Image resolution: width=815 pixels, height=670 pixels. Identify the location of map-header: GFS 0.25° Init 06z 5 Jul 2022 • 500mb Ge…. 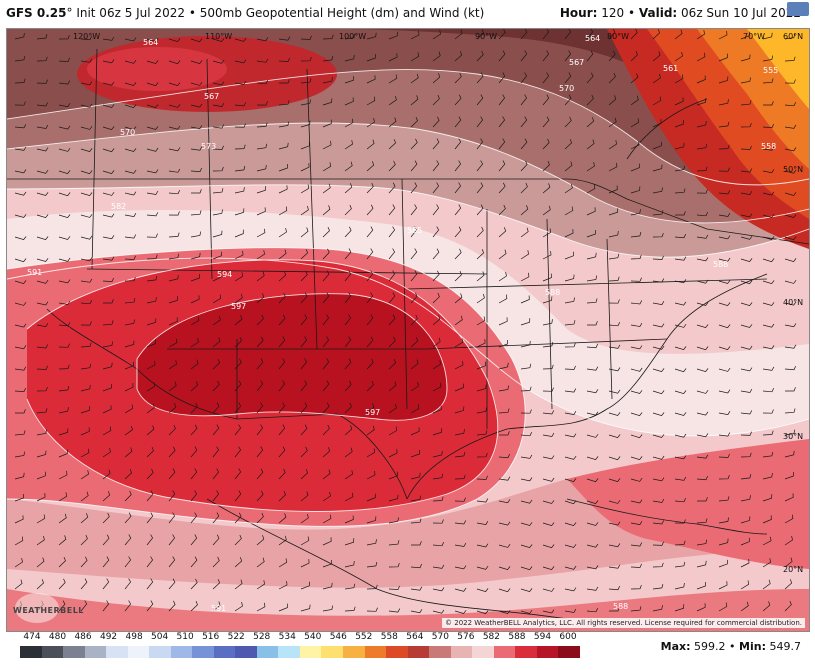
(407, 14).